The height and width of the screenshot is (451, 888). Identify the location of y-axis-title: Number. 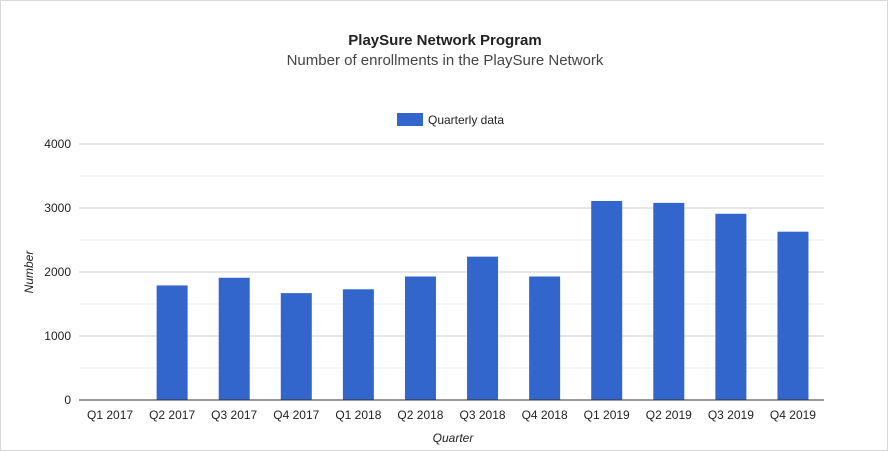
(29, 272).